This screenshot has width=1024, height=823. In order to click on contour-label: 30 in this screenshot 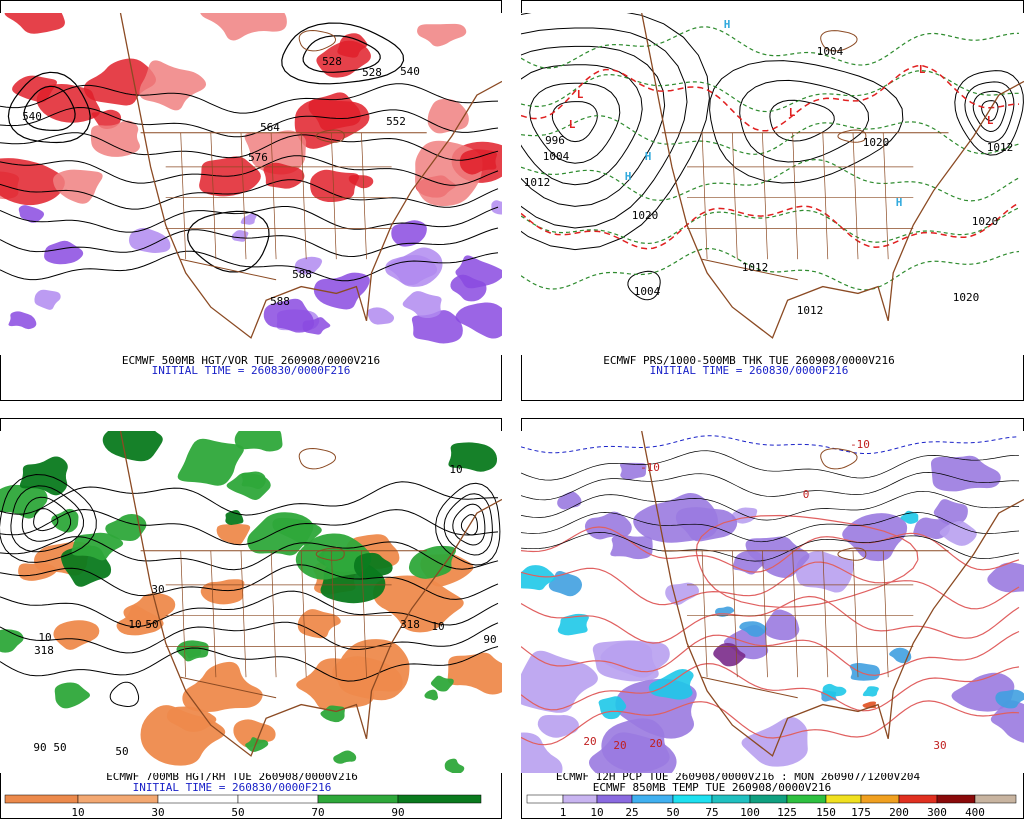, I will do `click(157, 589)`.